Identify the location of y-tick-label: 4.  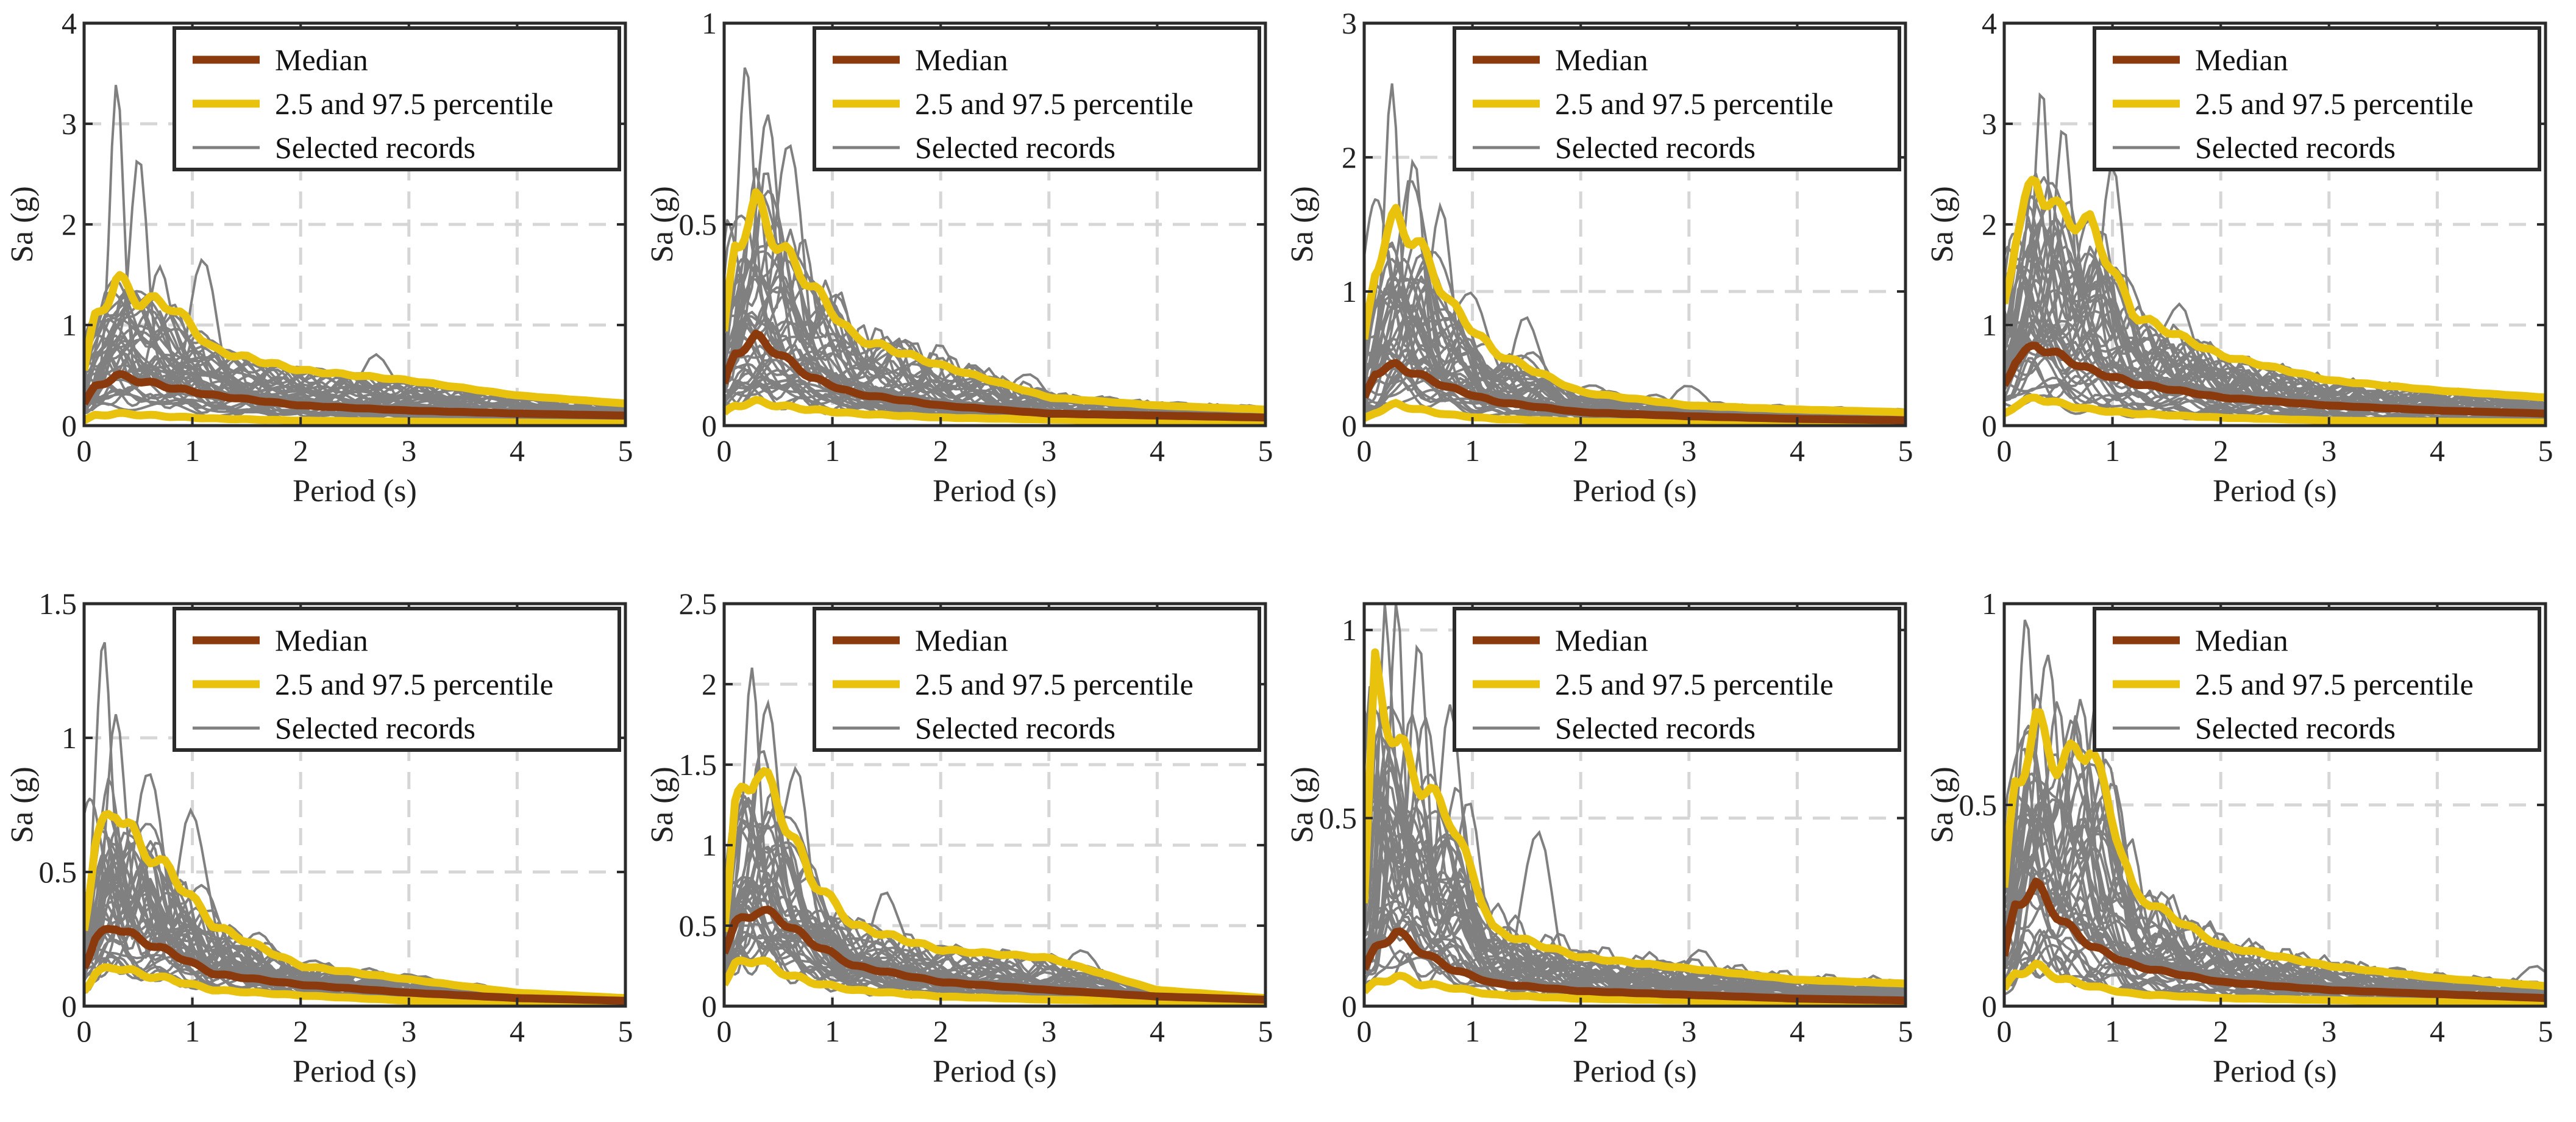
(69, 23).